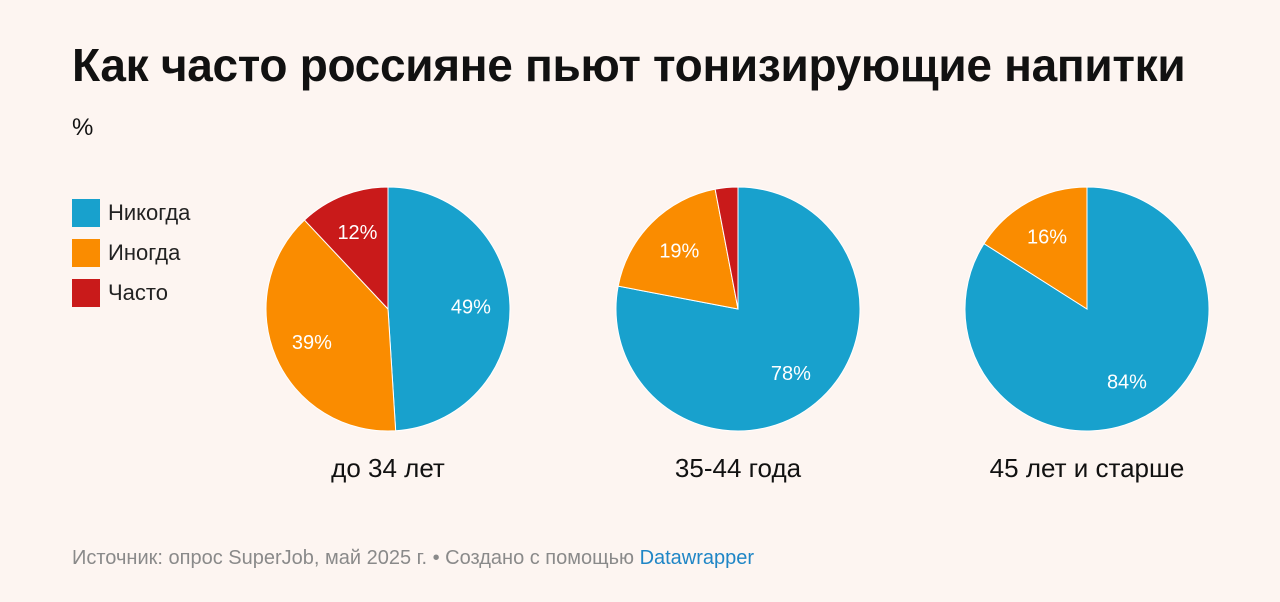 The image size is (1280, 602). I want to click on pie-label-35-44: 35-44 года, so click(738, 468).